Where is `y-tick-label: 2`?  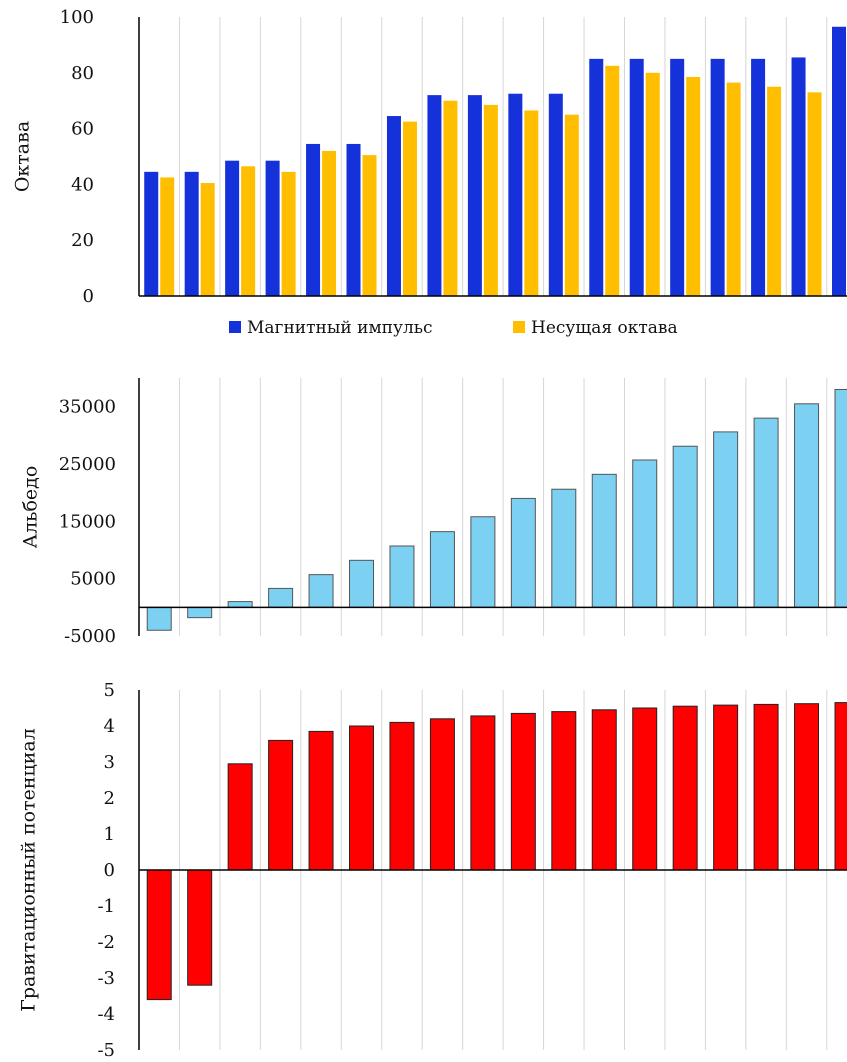
y-tick-label: 2 is located at coordinates (109, 798).